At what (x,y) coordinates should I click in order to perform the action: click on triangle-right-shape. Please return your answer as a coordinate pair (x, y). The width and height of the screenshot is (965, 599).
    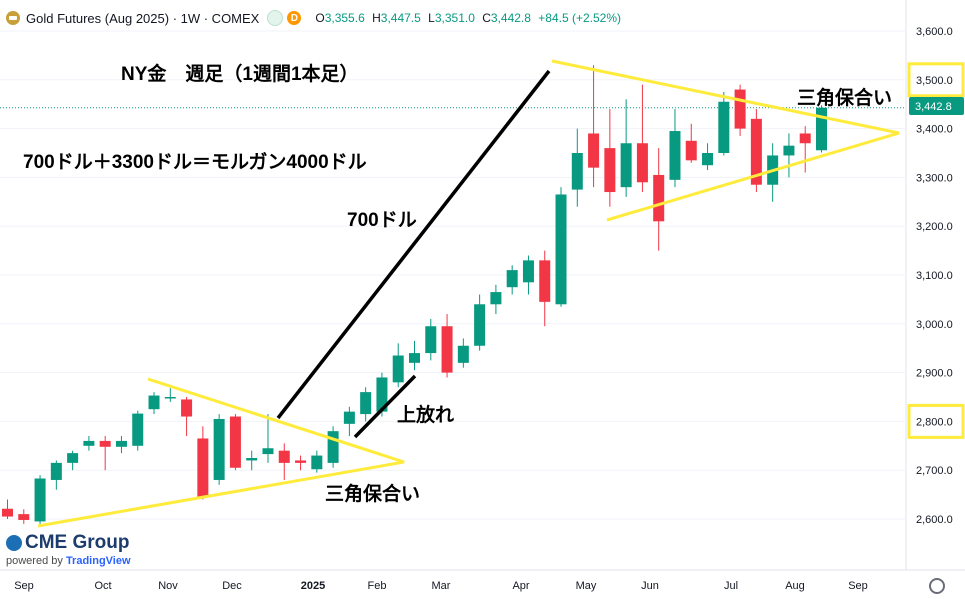
    Looking at the image, I should click on (725, 140).